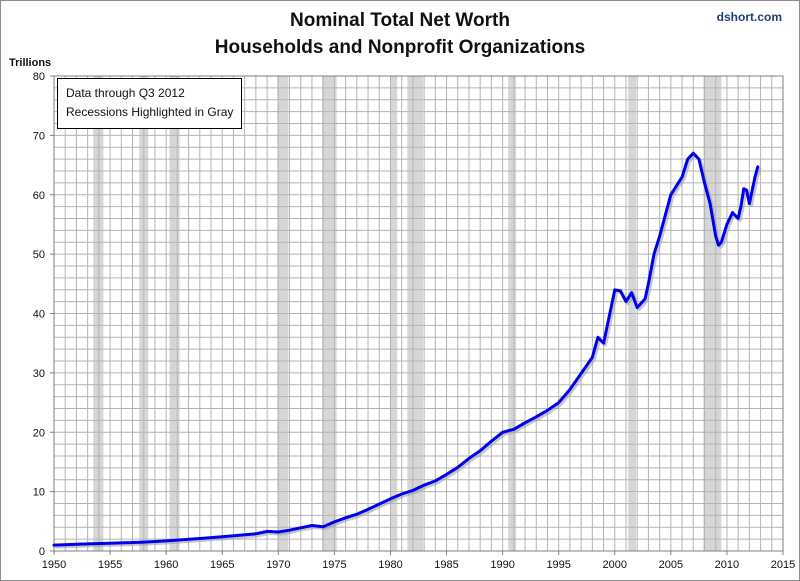 This screenshot has height=581, width=800. What do you see at coordinates (783, 565) in the screenshot?
I see `x-tick-label: 2015` at bounding box center [783, 565].